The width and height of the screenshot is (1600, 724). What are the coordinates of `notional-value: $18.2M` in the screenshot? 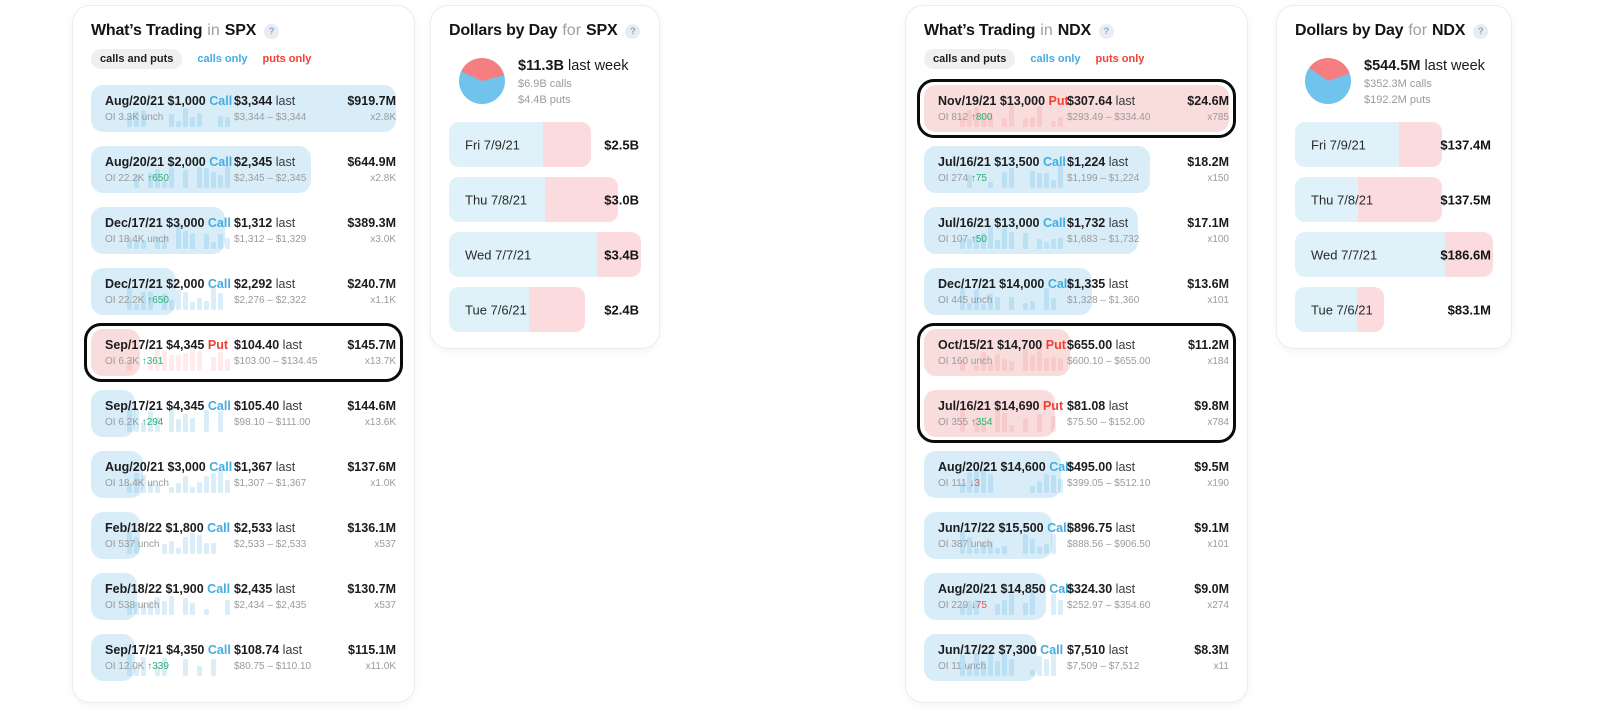 It's located at (1208, 162).